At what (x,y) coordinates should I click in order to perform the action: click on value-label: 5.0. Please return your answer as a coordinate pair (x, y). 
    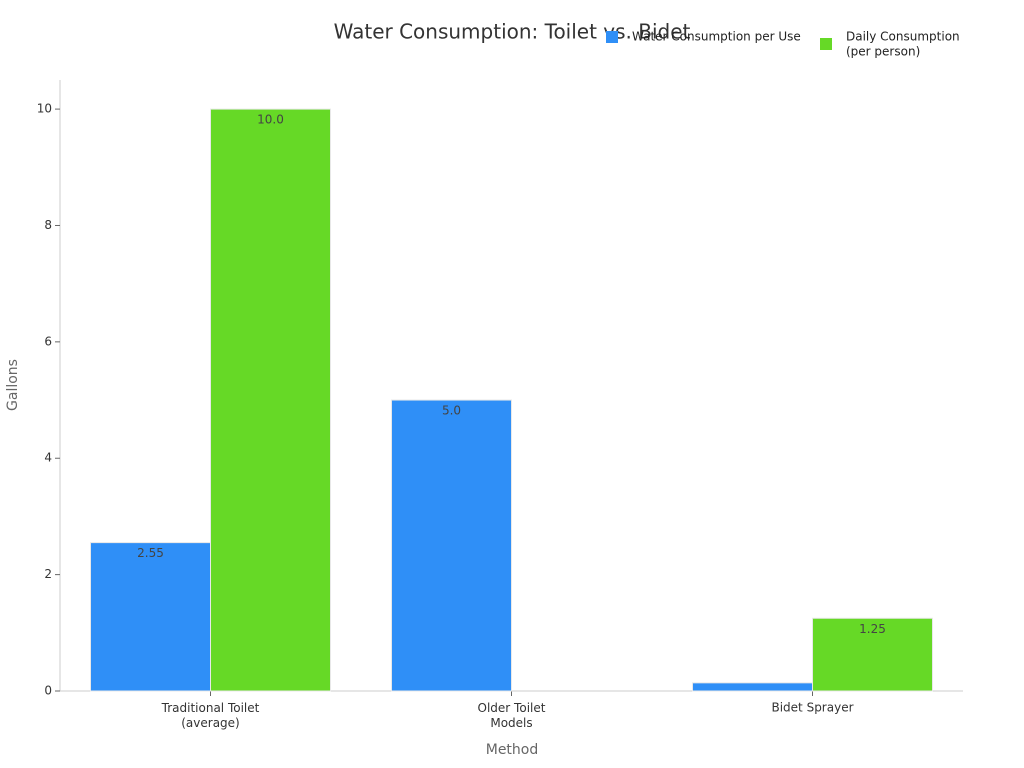
    Looking at the image, I should click on (451, 411).